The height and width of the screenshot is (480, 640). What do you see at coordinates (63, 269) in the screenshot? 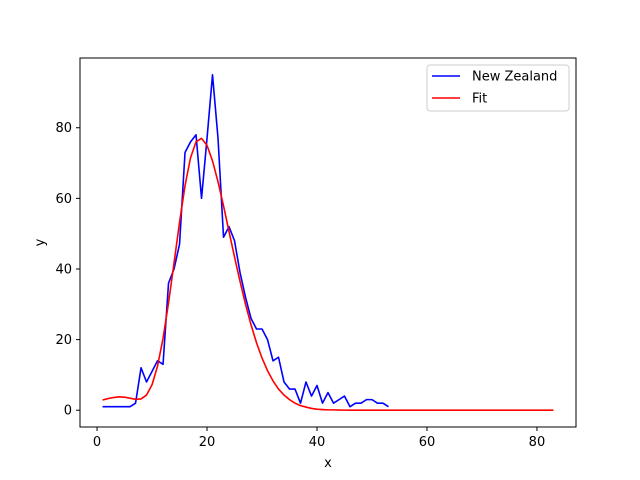
I see `y-tick-label: 40` at bounding box center [63, 269].